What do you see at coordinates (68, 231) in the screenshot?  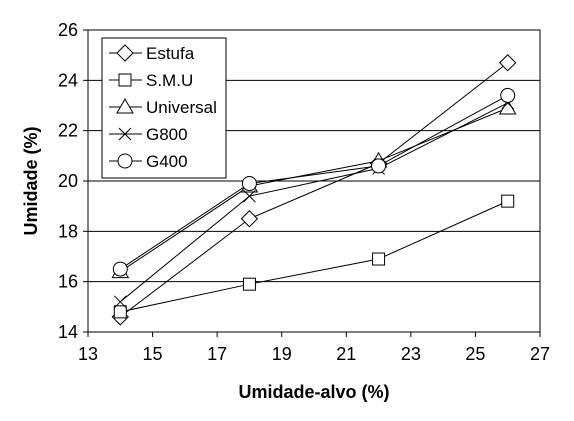 I see `y-tick-label-18: 18` at bounding box center [68, 231].